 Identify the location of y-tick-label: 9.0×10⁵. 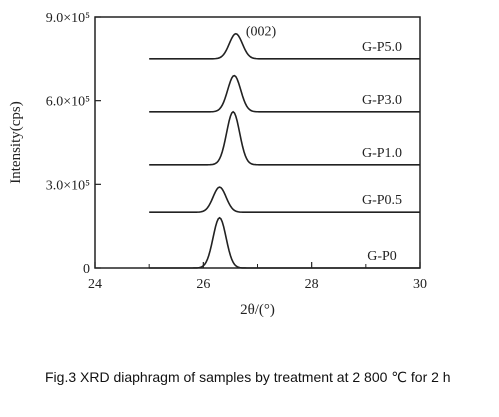
(68, 18).